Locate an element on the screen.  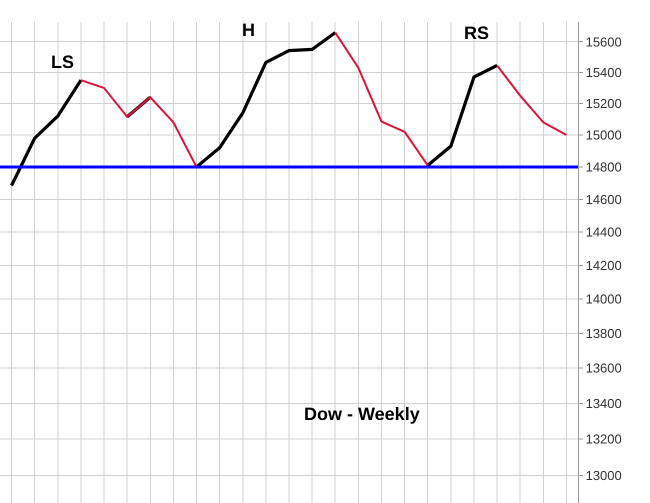
y-tick-label: 14200 is located at coordinates (604, 265).